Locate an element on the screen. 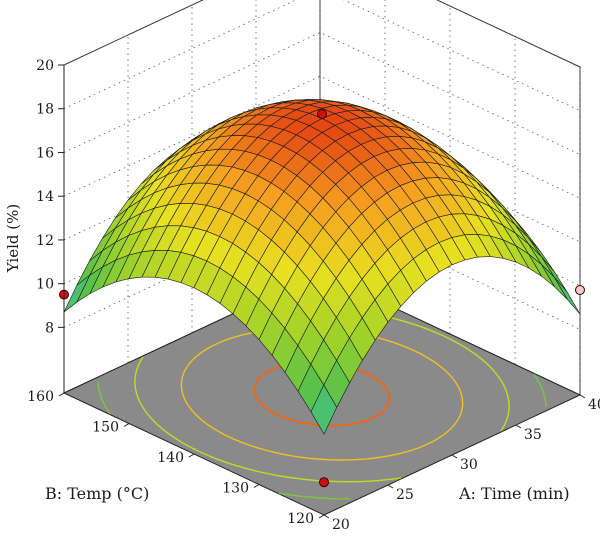 The height and width of the screenshot is (539, 600). z-tick-label: 20 is located at coordinates (45, 66).